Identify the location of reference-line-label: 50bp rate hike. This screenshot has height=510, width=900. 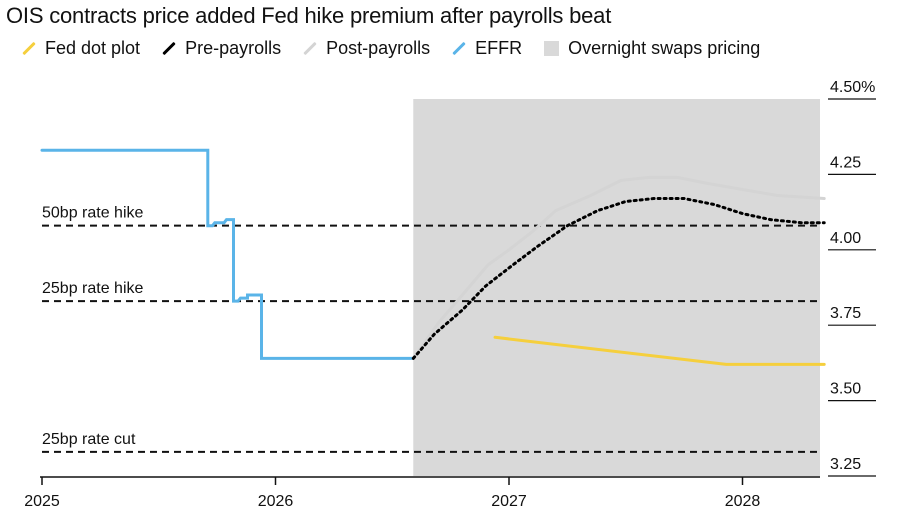
(93, 213).